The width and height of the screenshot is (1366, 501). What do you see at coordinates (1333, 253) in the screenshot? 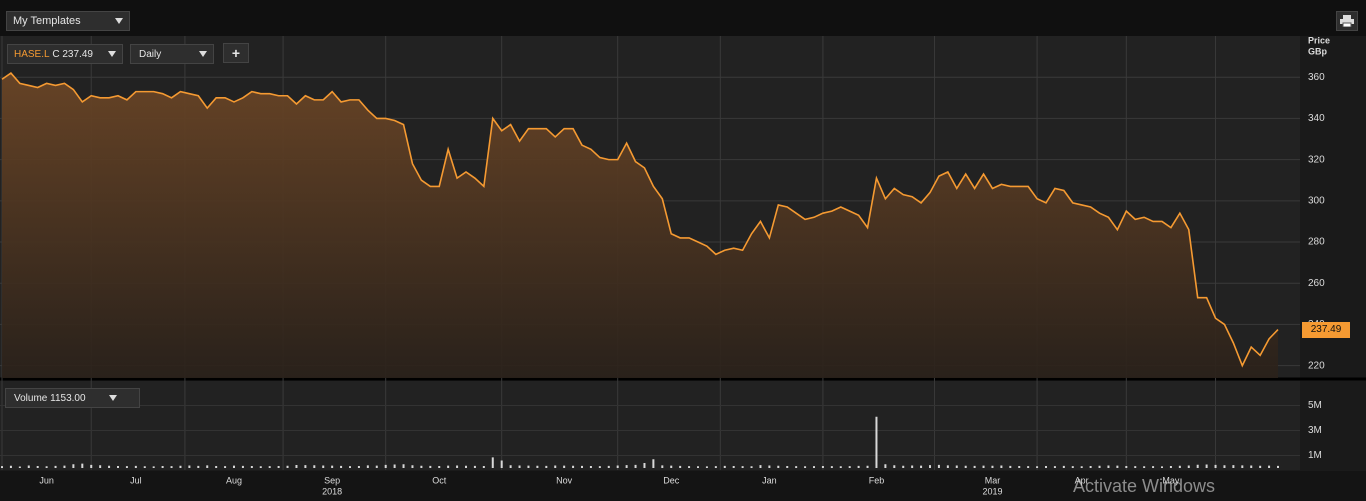
I see `axis-panel` at bounding box center [1333, 253].